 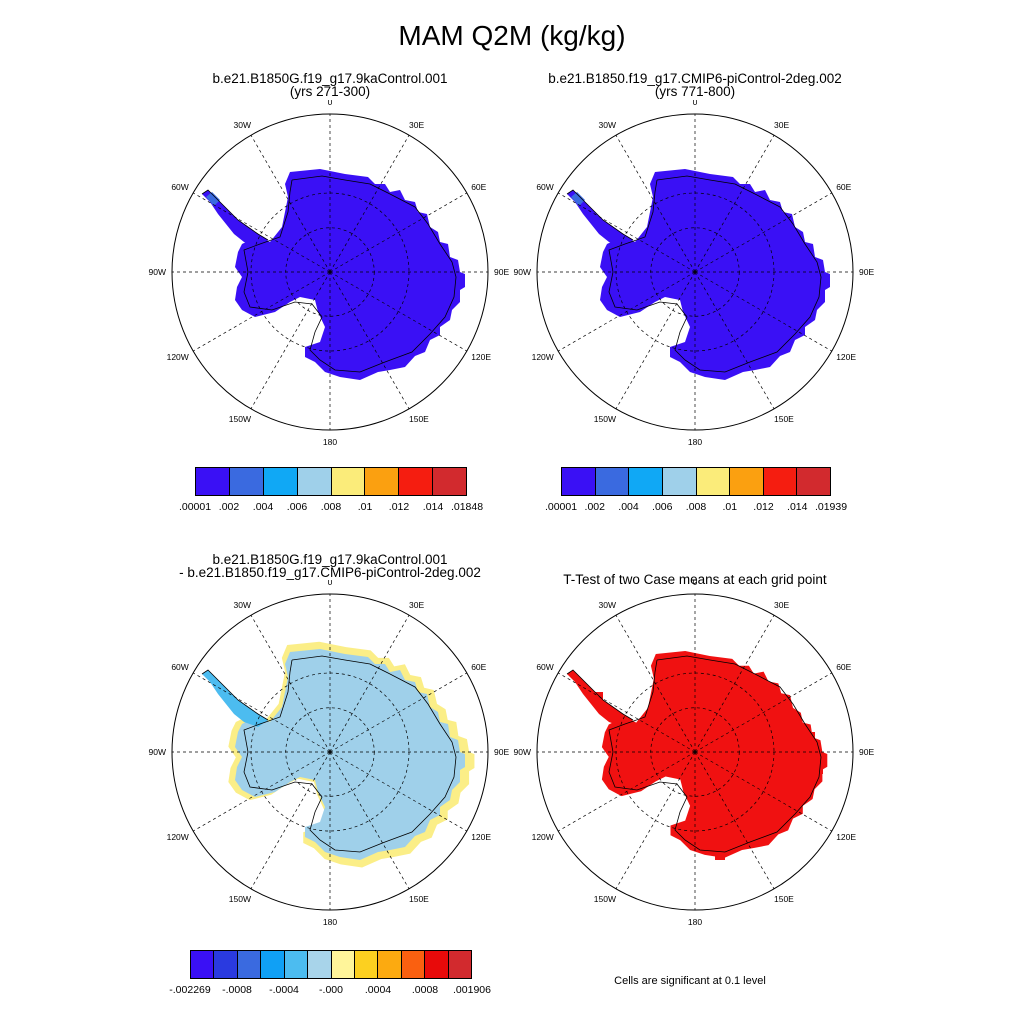 I want to click on colorbar-label: .008, so click(x=696, y=507).